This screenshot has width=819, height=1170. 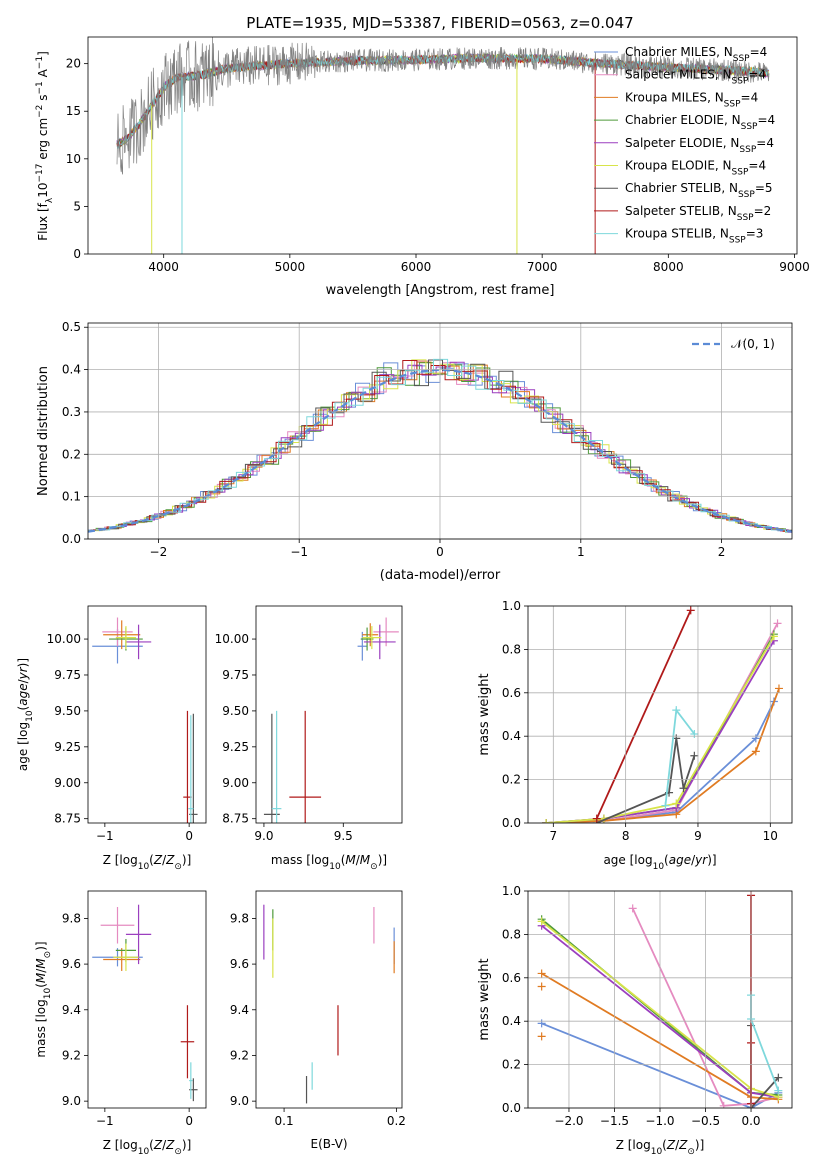 I want to click on errorbar-salpeter-stelib, so click(x=305, y=766).